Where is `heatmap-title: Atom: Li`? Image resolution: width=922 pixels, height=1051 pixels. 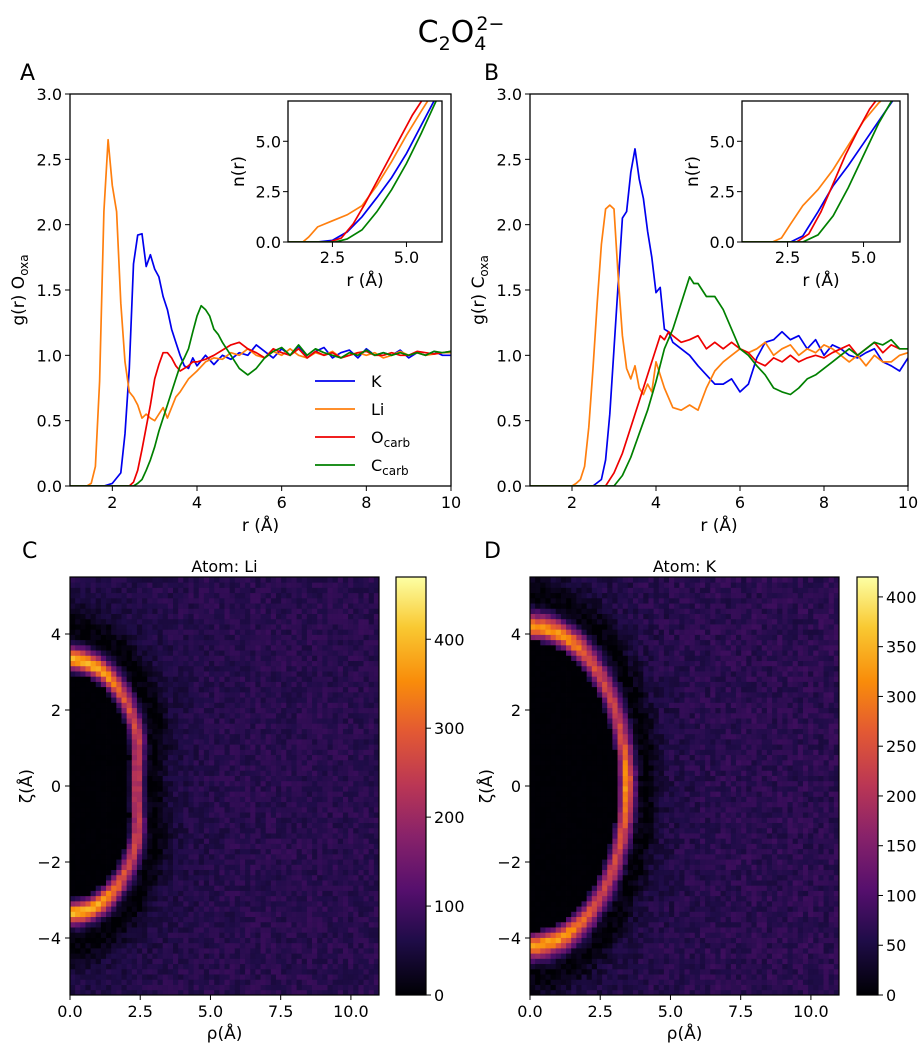
heatmap-title: Atom: Li is located at coordinates (224, 566).